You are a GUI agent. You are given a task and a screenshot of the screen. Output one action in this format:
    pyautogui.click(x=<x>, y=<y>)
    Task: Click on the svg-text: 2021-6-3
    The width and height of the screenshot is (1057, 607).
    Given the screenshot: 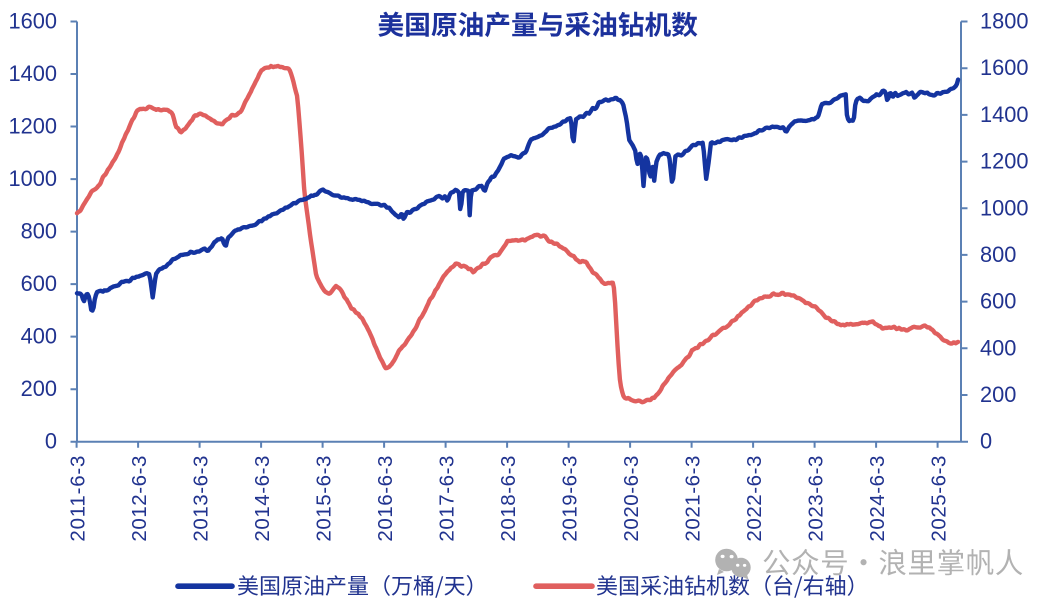 What is the action you would take?
    pyautogui.click(x=692, y=499)
    